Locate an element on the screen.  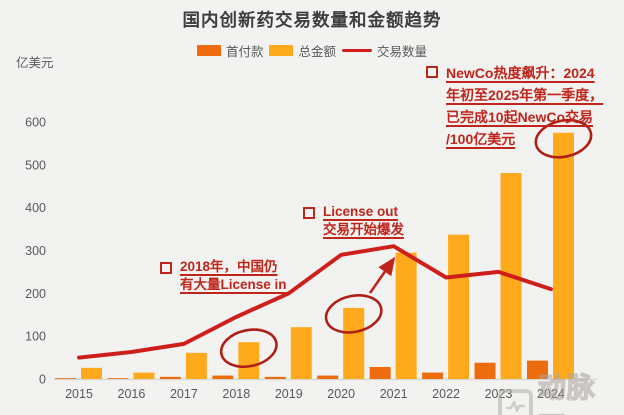
annotation-license-out-line2: 交易开始爆发 is located at coordinates (363, 229).